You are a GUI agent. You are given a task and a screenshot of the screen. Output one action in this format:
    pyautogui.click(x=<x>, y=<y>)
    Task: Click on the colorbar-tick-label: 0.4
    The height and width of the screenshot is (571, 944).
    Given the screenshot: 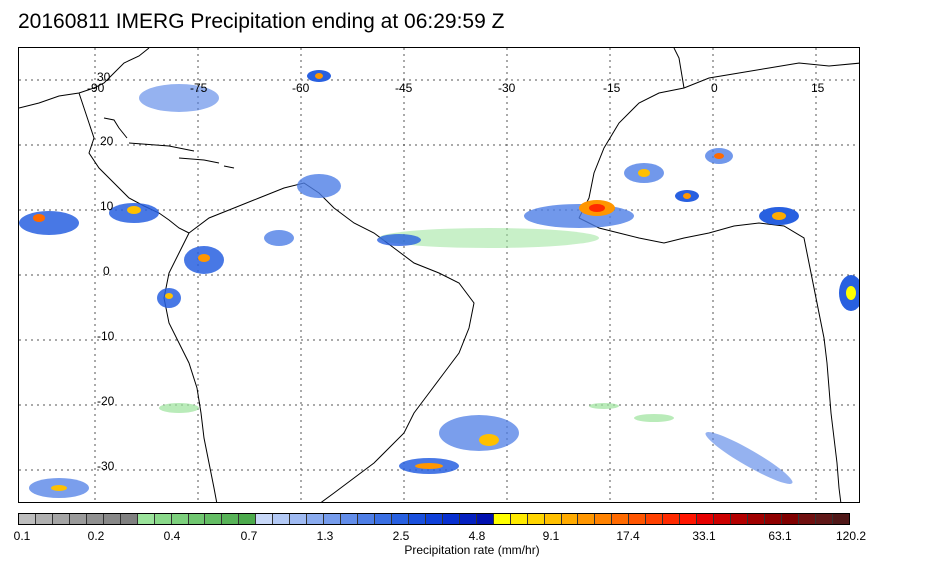 What is the action you would take?
    pyautogui.click(x=172, y=536)
    